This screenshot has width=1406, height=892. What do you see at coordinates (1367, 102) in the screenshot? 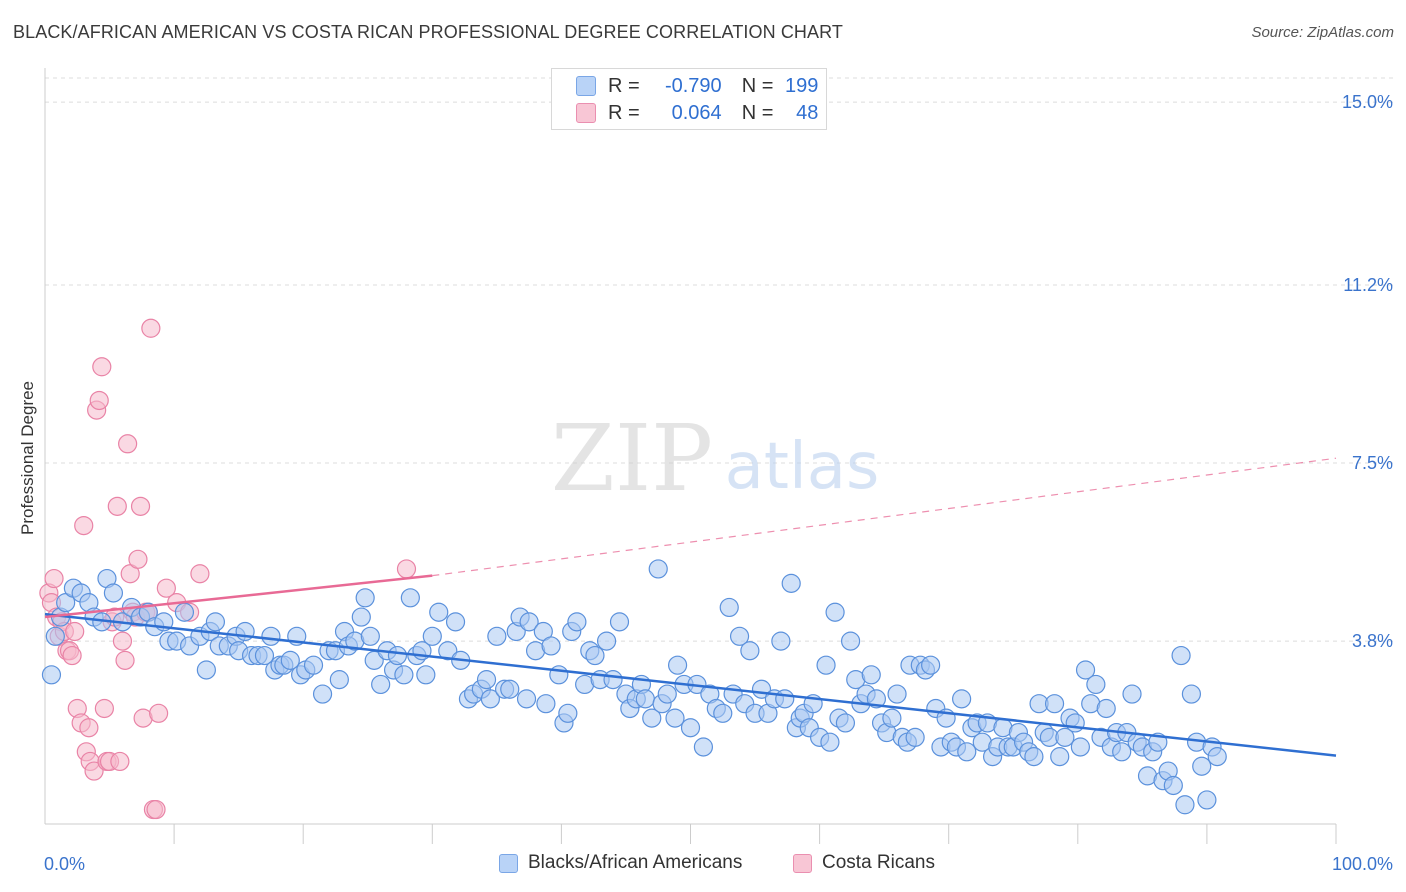
I see `y-tick-label-3: 15.0%` at bounding box center [1367, 102].